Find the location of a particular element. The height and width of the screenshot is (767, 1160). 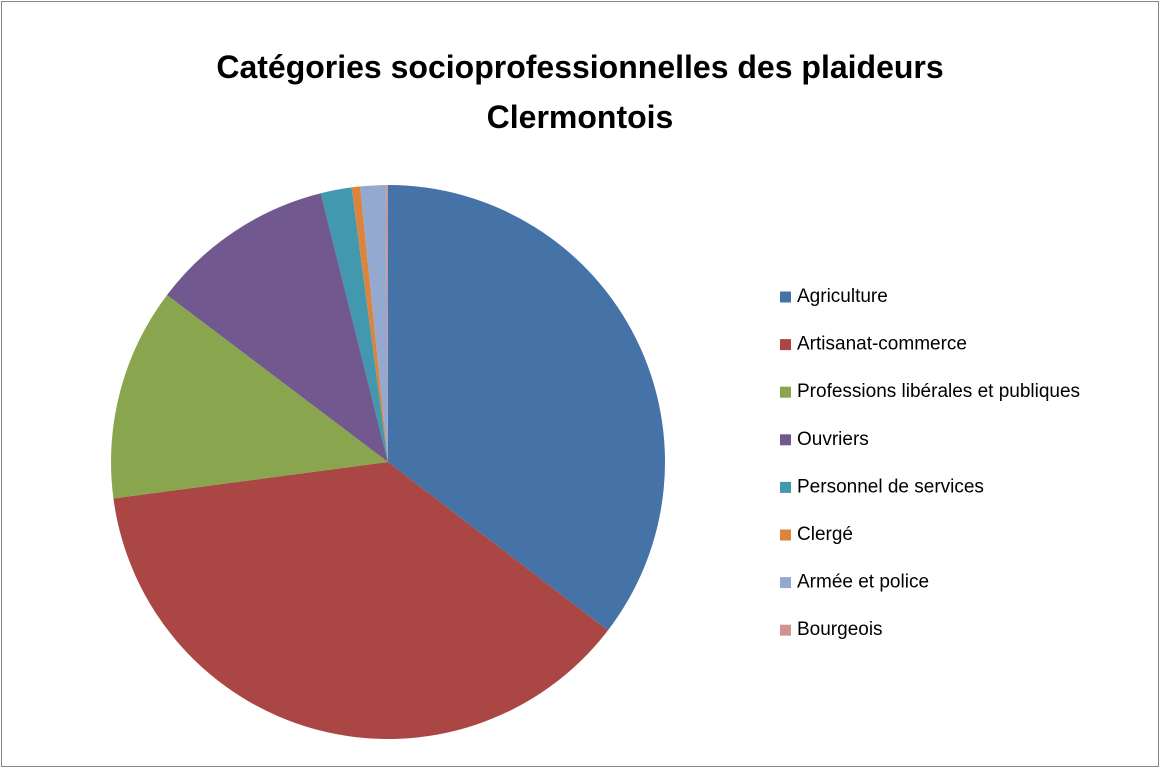

legend-label: Artisanat-commerce is located at coordinates (882, 344).